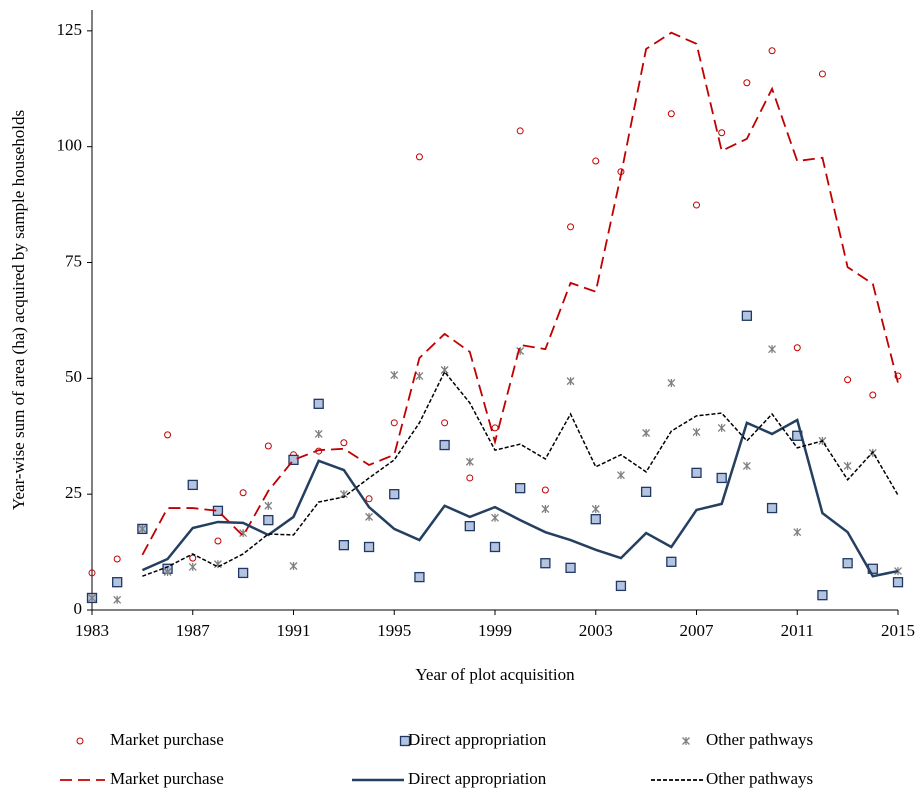  Describe the element at coordinates (495, 630) in the screenshot. I see `x-tick-label: 1999` at that location.